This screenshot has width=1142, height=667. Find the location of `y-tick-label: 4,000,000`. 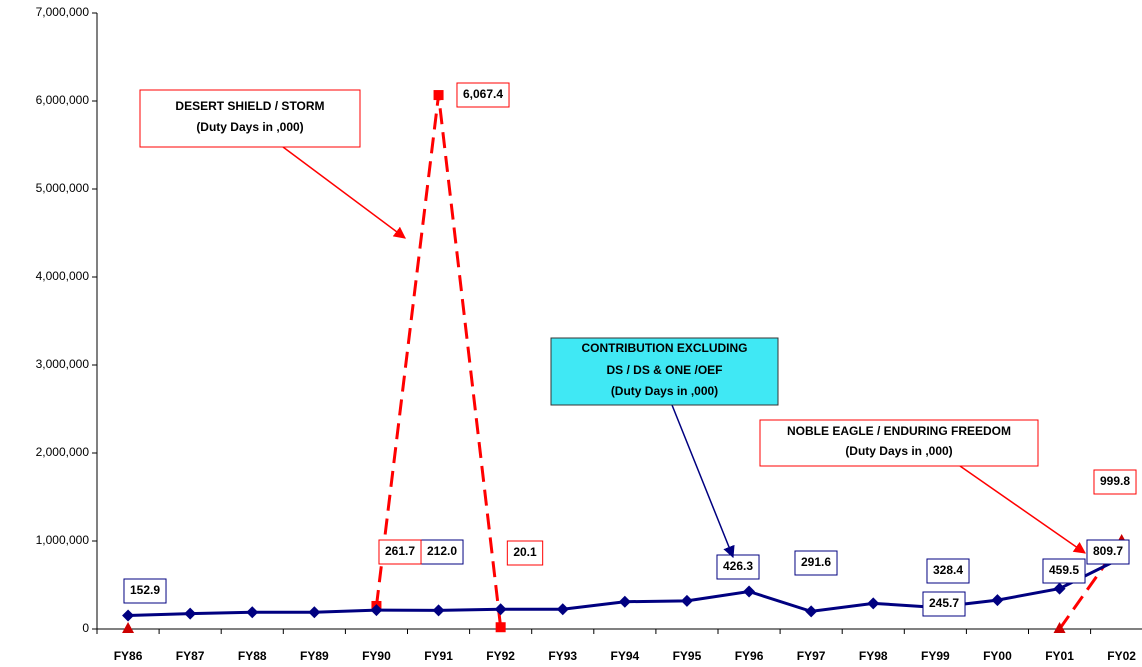

y-tick-label: 4,000,000 is located at coordinates (63, 276).